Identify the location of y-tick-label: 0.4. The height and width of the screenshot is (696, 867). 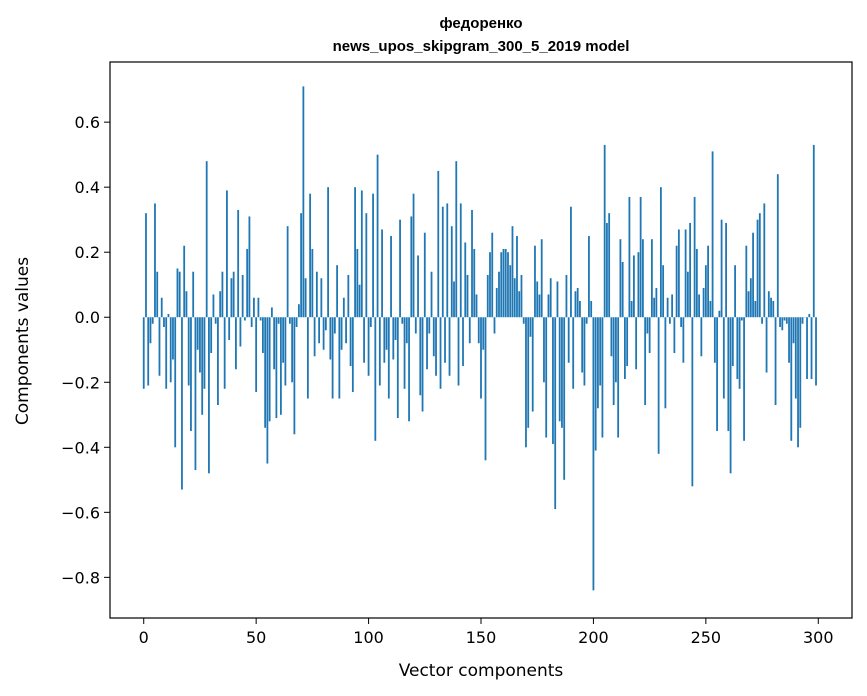
(87, 187).